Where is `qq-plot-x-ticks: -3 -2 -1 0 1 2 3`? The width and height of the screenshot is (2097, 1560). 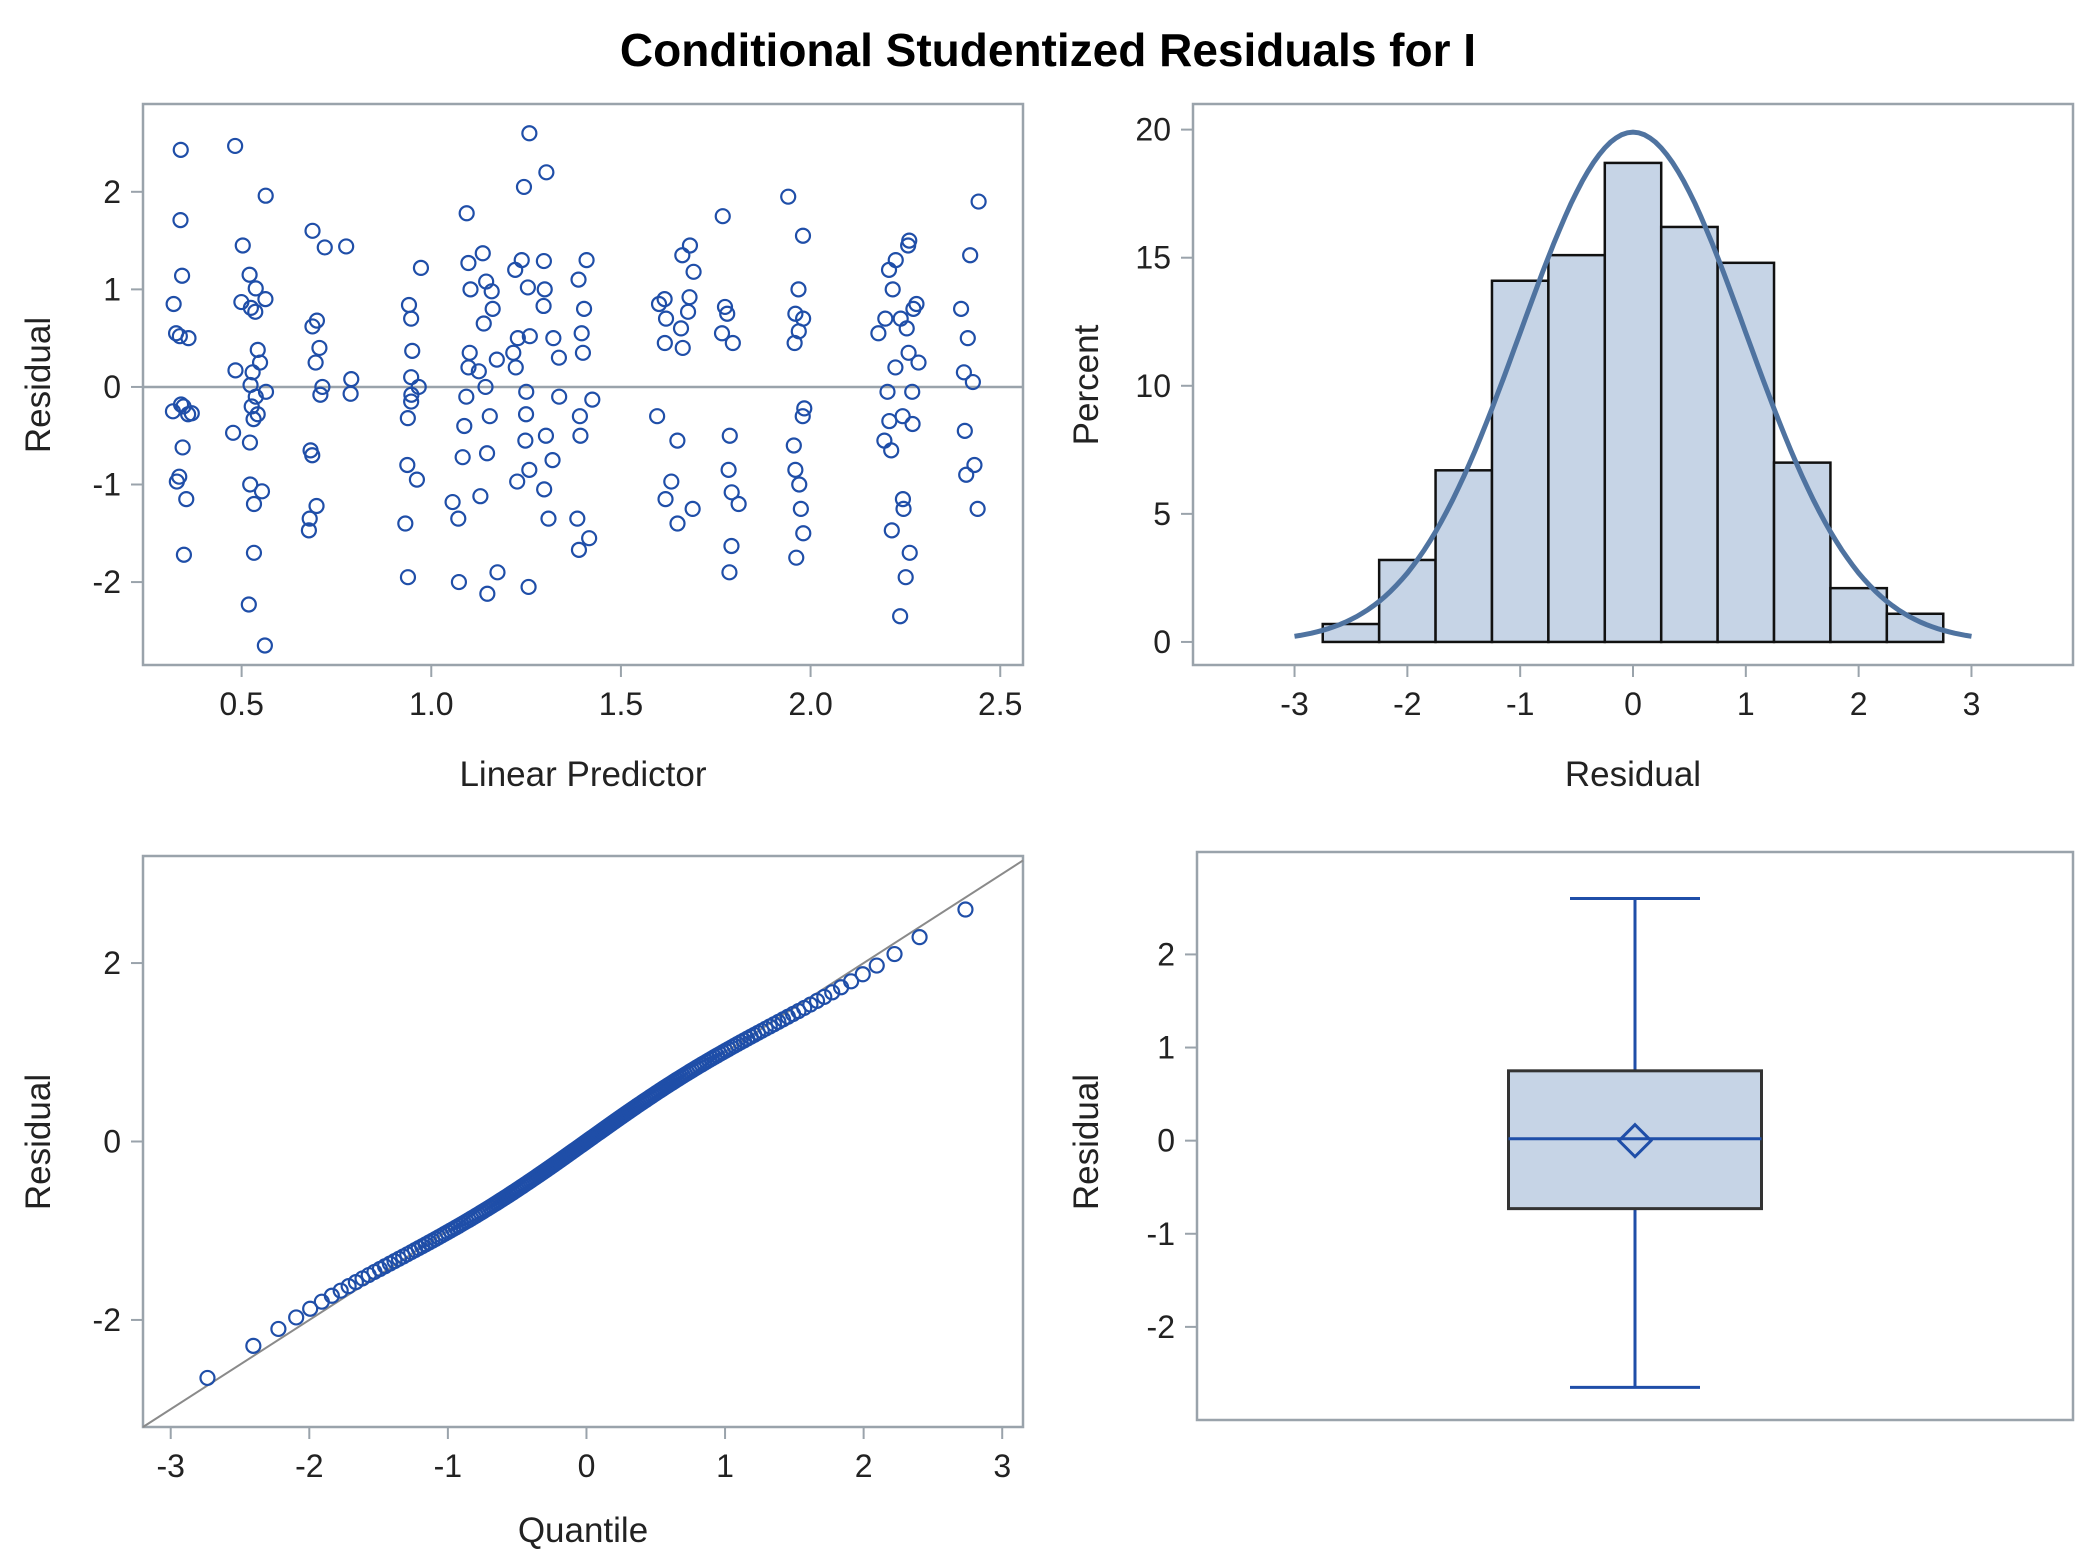 qq-plot-x-ticks: -3 -2 -1 0 1 2 3 is located at coordinates (583, 1455).